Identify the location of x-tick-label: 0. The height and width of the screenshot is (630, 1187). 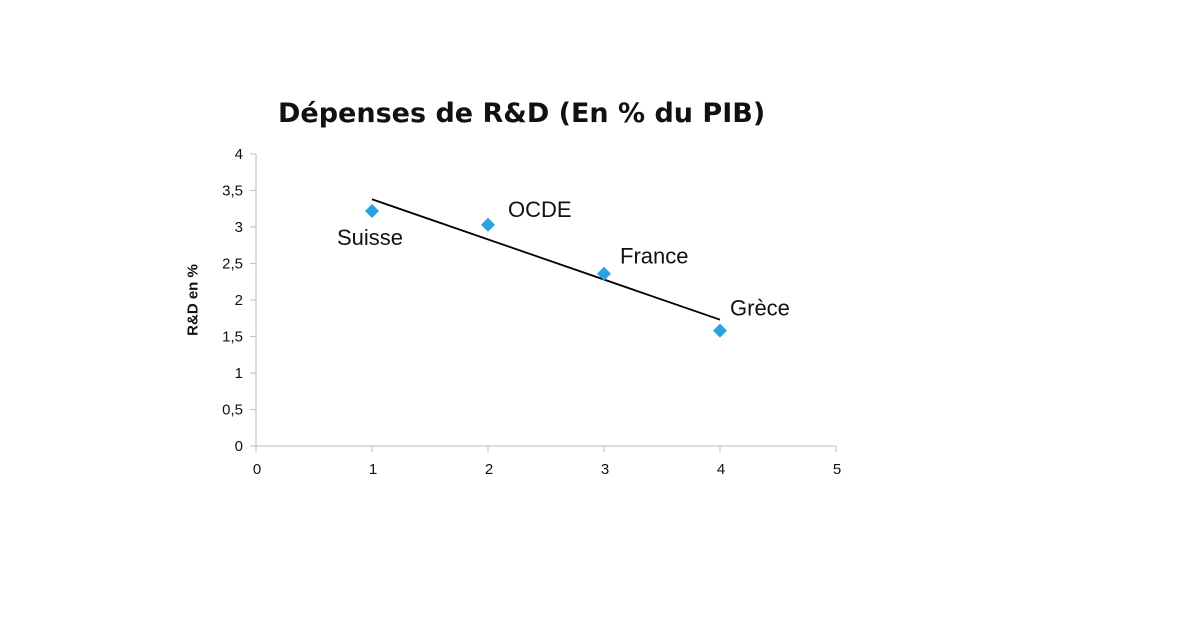
(257, 469).